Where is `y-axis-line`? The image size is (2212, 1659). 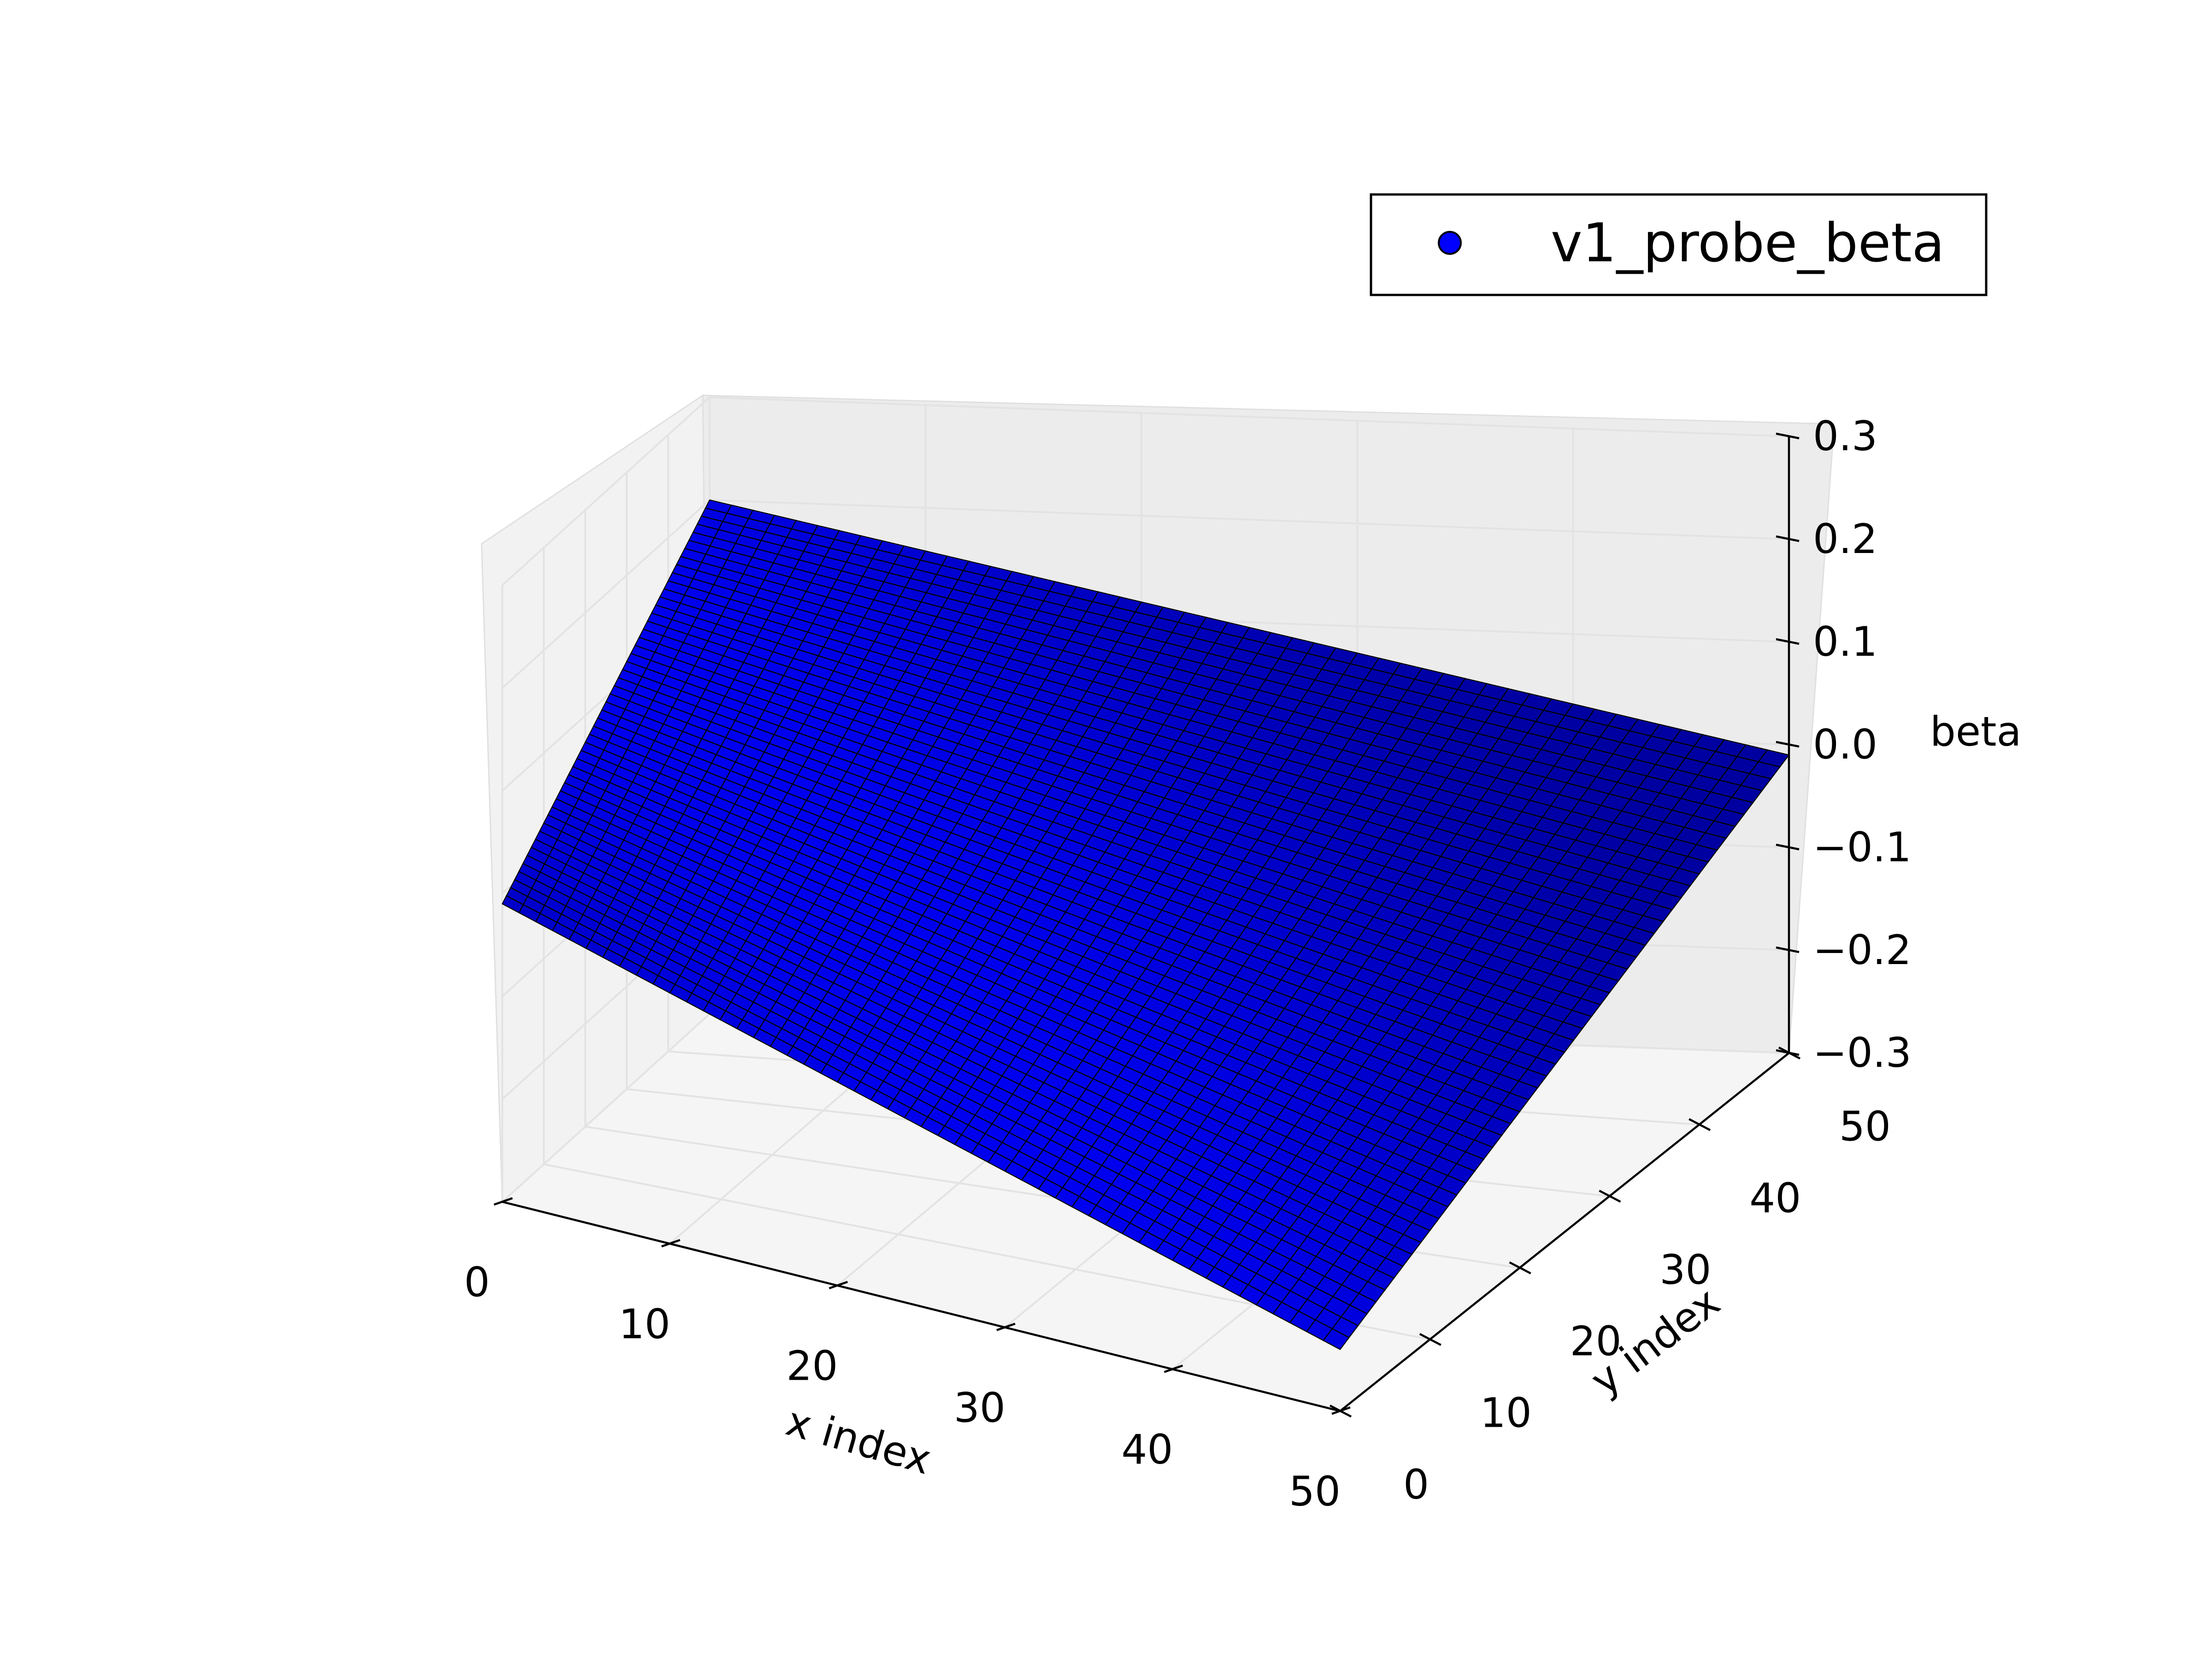
y-axis-line is located at coordinates (1564, 1232).